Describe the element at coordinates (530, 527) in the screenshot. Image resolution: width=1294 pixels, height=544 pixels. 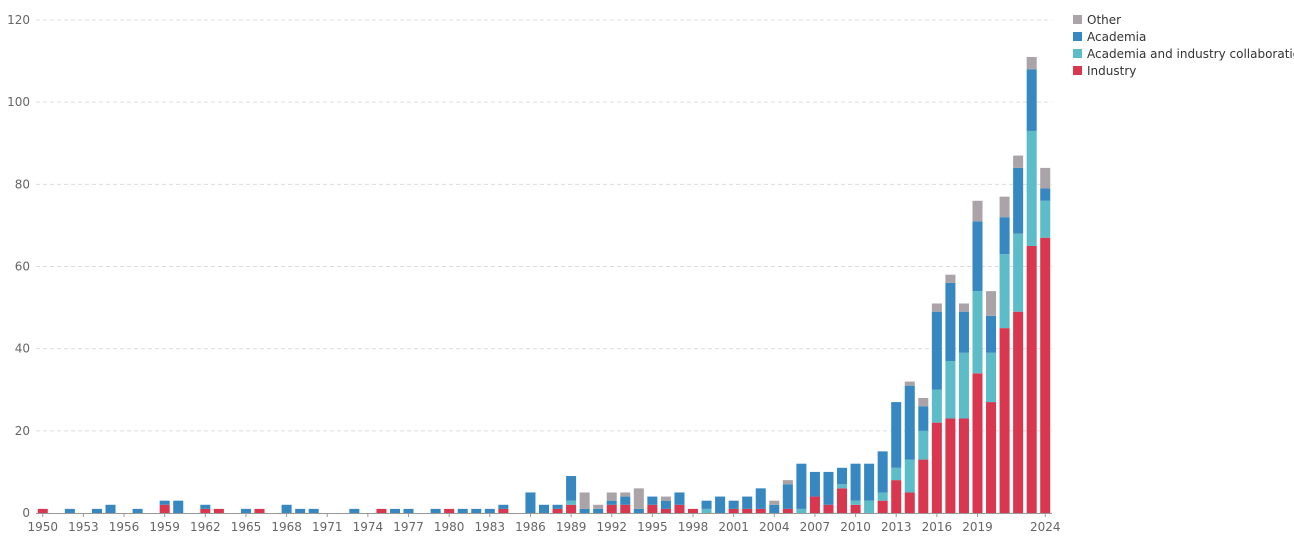
I see `x-tick-label: 1986` at that location.